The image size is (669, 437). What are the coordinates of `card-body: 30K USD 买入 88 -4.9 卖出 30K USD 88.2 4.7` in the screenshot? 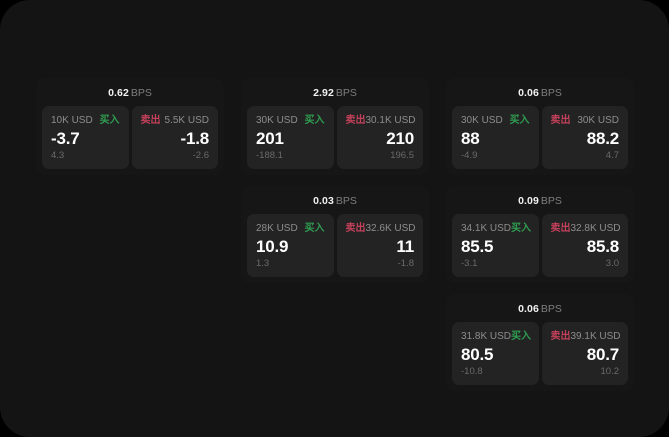 It's located at (540, 137).